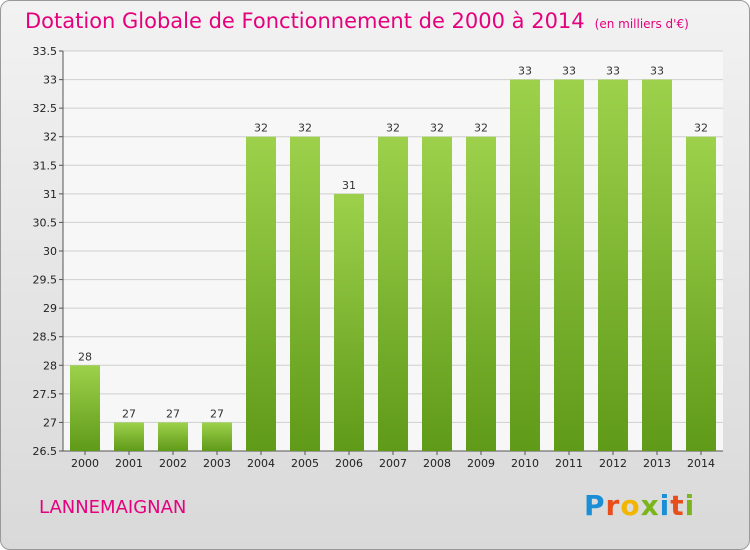  What do you see at coordinates (481, 293) in the screenshot?
I see `bar-2009` at bounding box center [481, 293].